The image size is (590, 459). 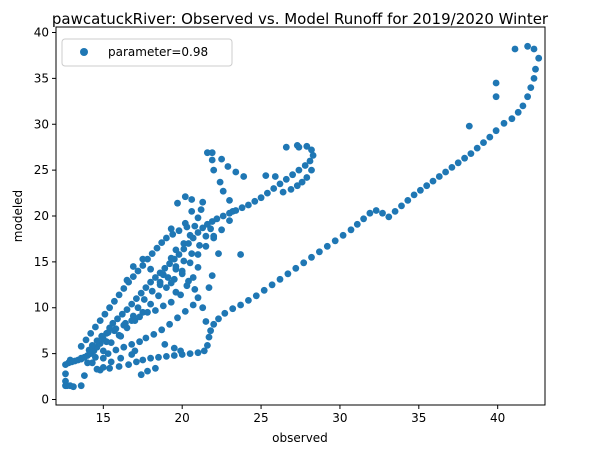 What do you see at coordinates (103, 418) in the screenshot?
I see `x-tick-label: 15` at bounding box center [103, 418].